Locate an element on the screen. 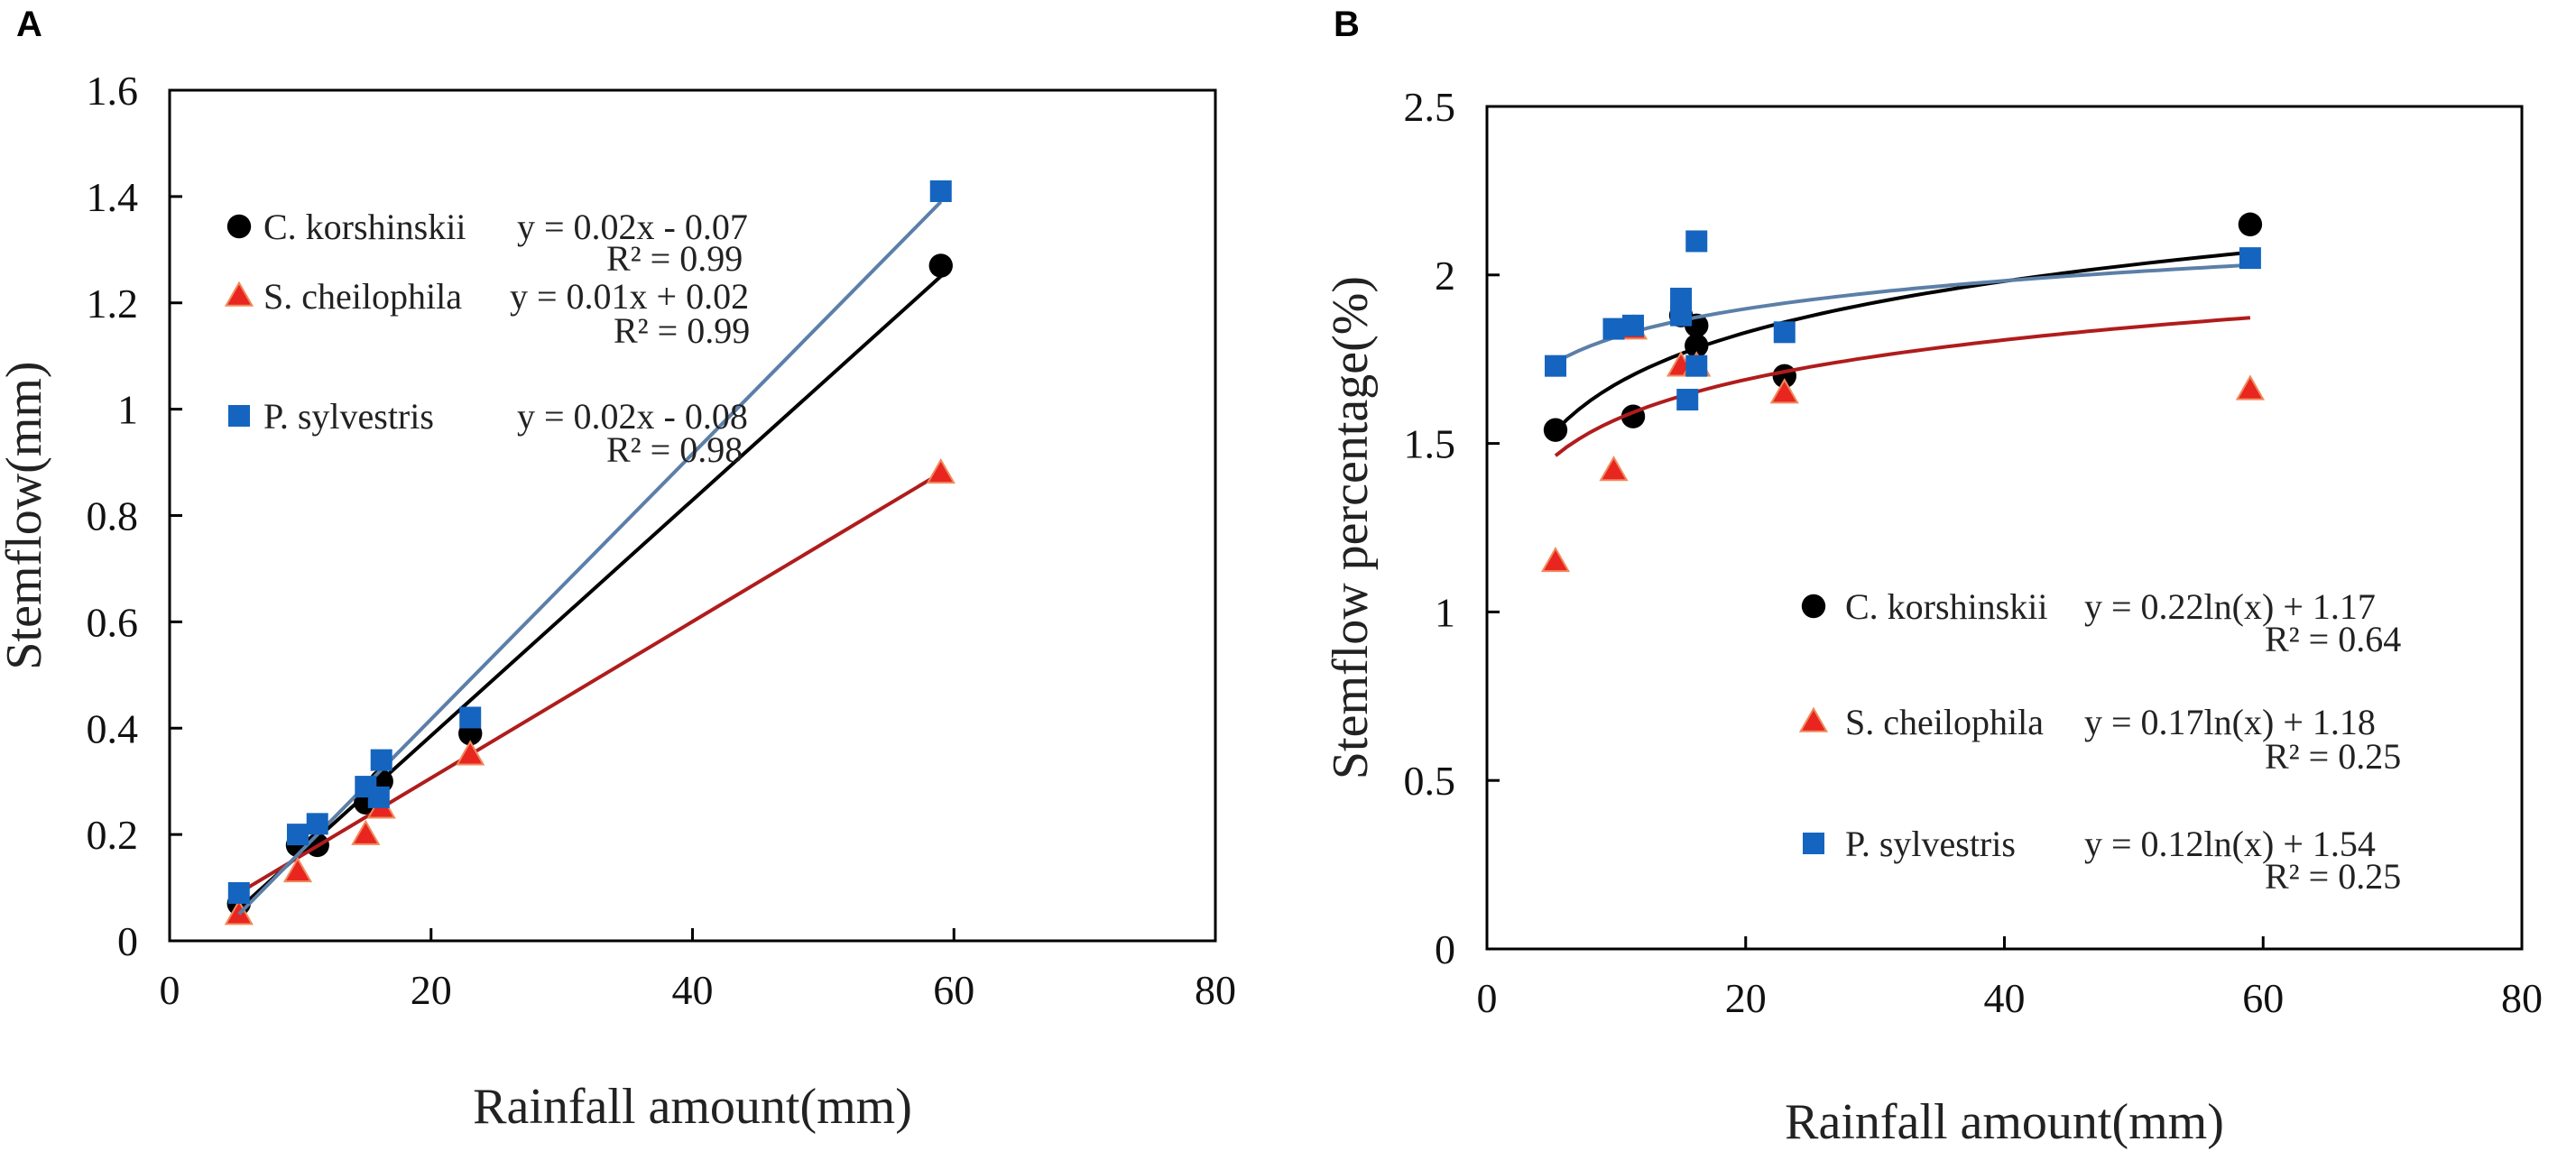 This screenshot has width=2576, height=1151. y-tick-label: 0.5 is located at coordinates (1430, 781).